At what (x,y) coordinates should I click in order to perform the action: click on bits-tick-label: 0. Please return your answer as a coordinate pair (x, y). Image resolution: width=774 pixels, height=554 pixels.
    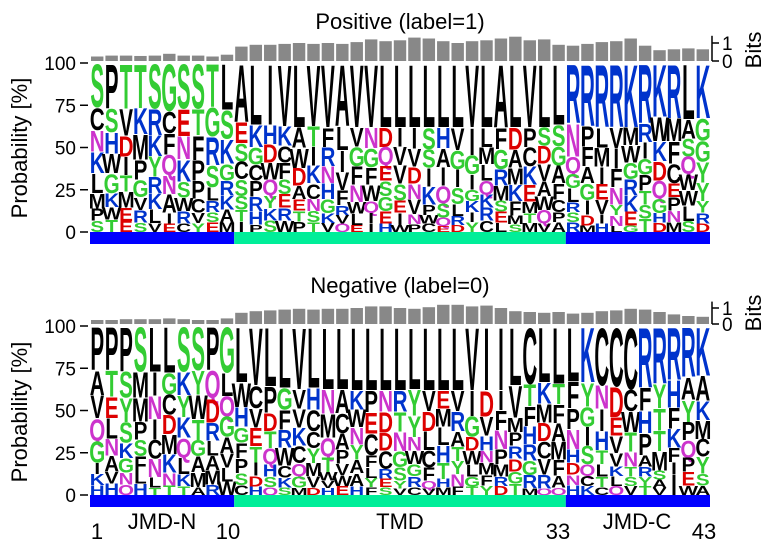
    Looking at the image, I should click on (727, 62).